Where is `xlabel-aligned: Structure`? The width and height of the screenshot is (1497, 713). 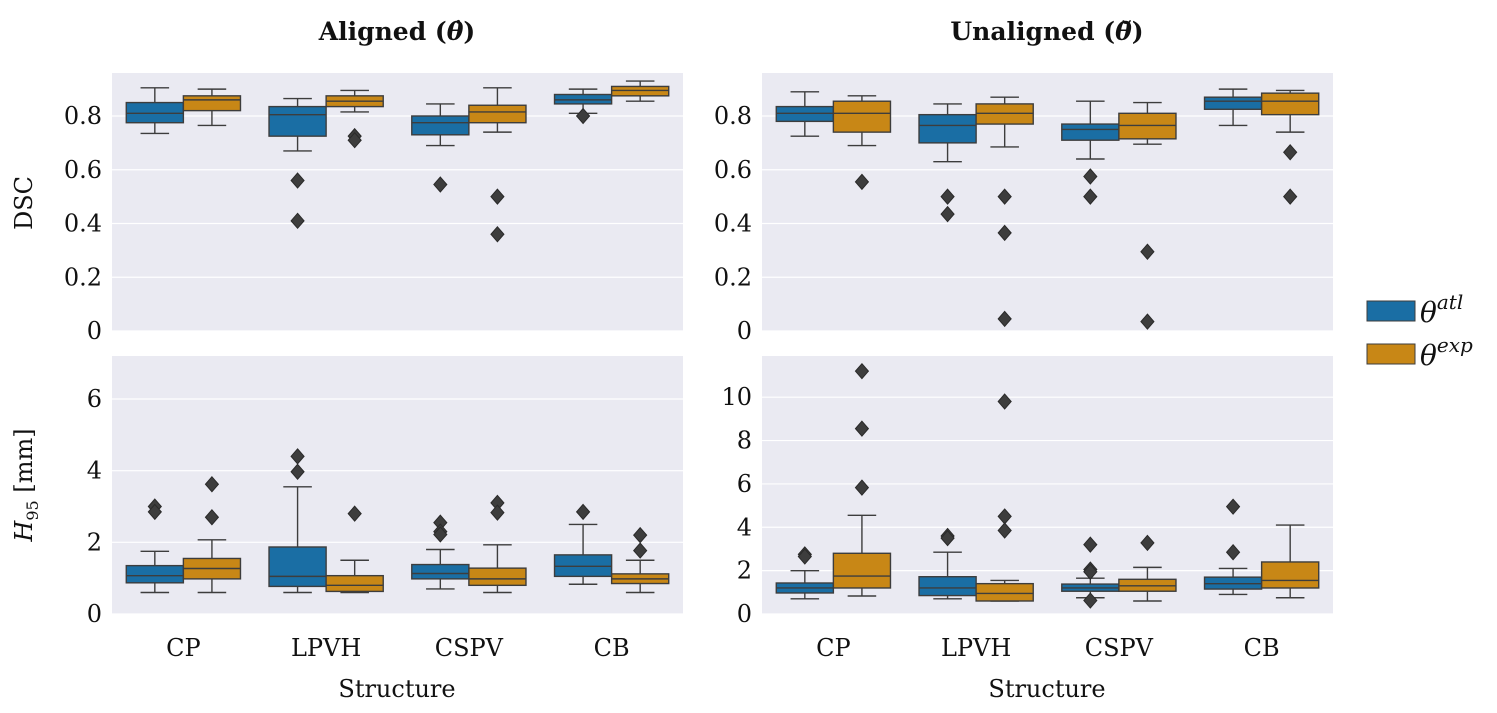 xlabel-aligned: Structure is located at coordinates (396, 689).